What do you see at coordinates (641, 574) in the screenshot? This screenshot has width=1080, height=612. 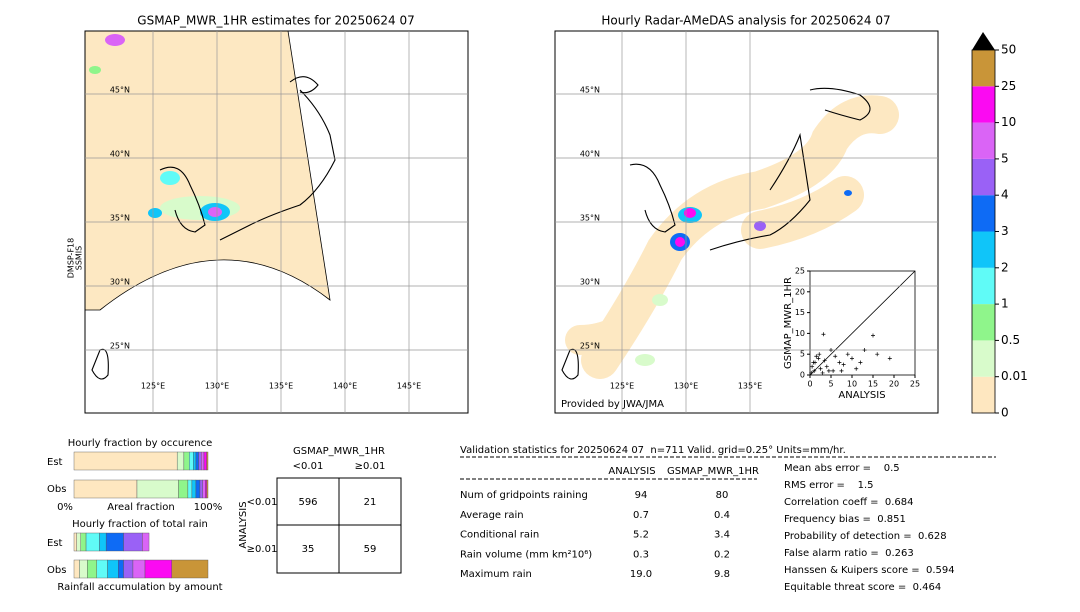 I see `stat-value: 19.0` at bounding box center [641, 574].